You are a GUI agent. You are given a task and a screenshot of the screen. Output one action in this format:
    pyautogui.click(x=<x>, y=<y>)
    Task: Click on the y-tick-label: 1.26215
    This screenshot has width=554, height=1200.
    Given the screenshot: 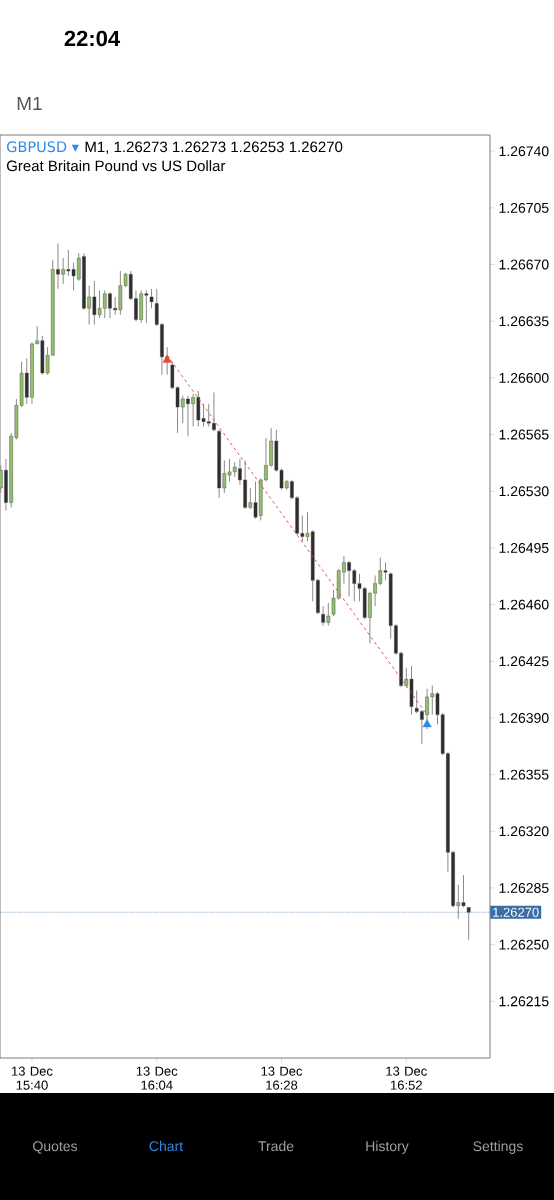 What is the action you would take?
    pyautogui.click(x=524, y=1001)
    